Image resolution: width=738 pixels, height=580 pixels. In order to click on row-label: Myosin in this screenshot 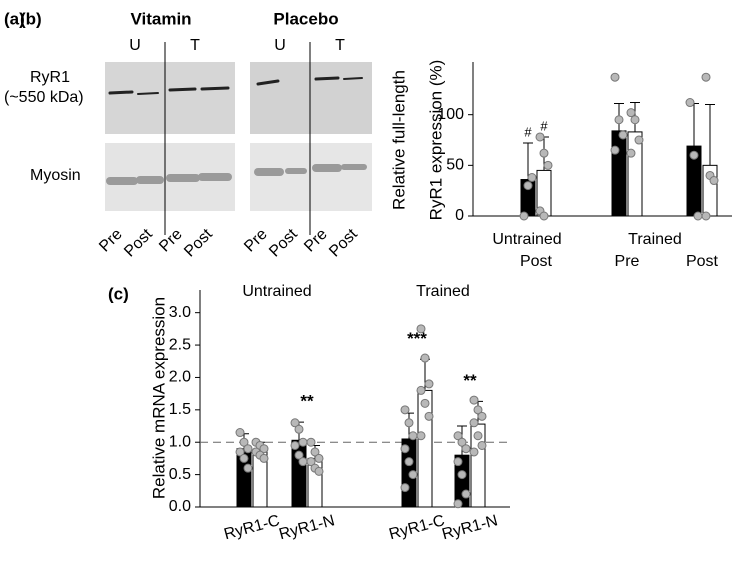, I will do `click(55, 175)`.